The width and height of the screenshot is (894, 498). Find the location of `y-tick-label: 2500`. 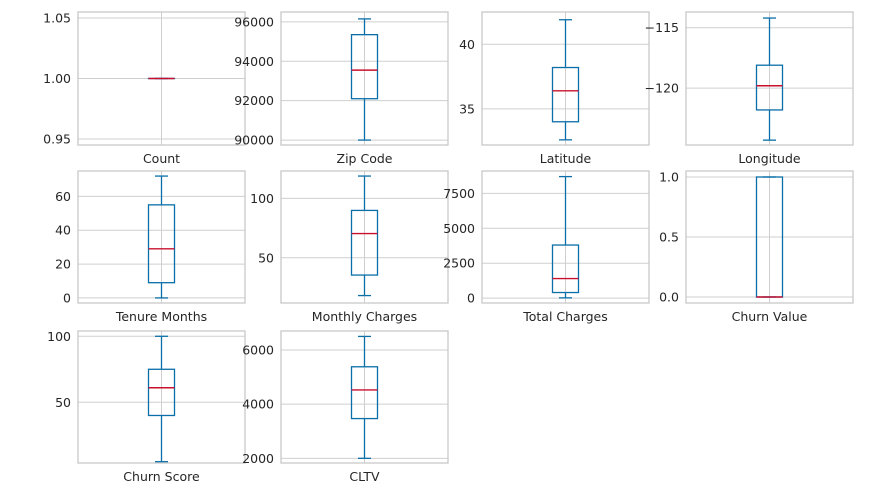

y-tick-label: 2500 is located at coordinates (459, 263).